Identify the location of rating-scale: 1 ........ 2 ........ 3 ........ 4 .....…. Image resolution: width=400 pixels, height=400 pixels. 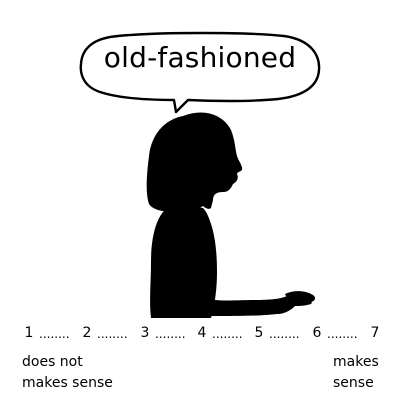
(202, 333).